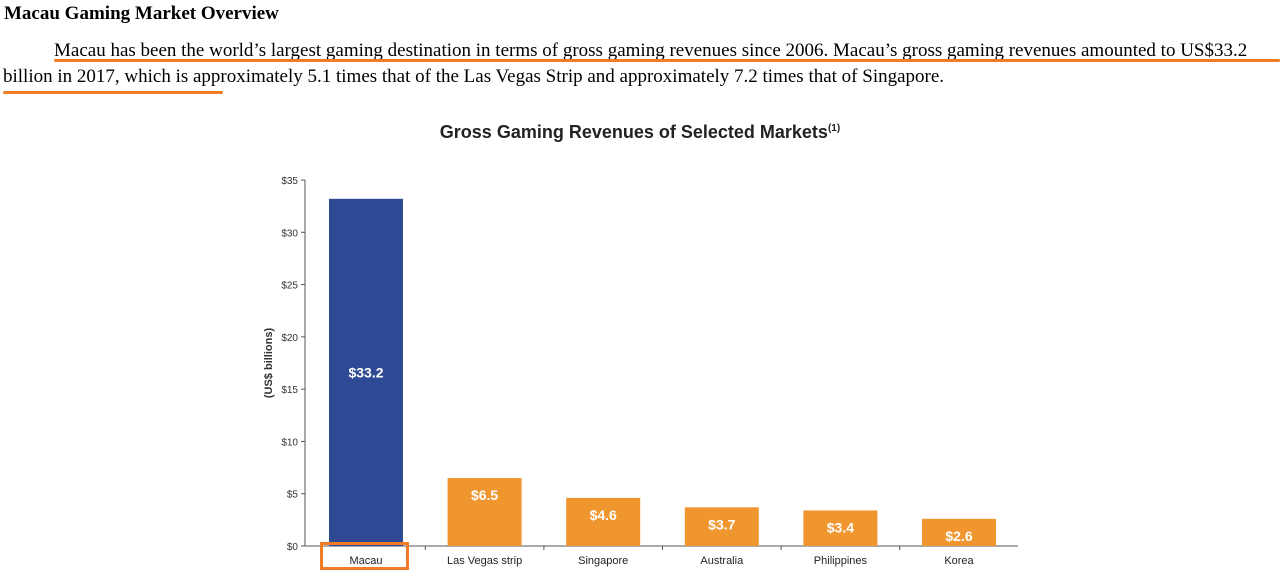 This screenshot has height=578, width=1282. Describe the element at coordinates (141, 13) in the screenshot. I see `page-heading: Macau Gaming Market Overview` at that location.